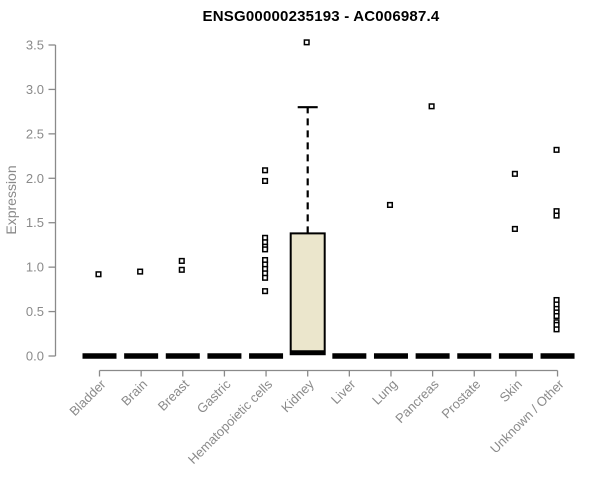  What do you see at coordinates (321, 16) in the screenshot?
I see `chart-title: ENSG00000235193 - AC006987.4` at bounding box center [321, 16].